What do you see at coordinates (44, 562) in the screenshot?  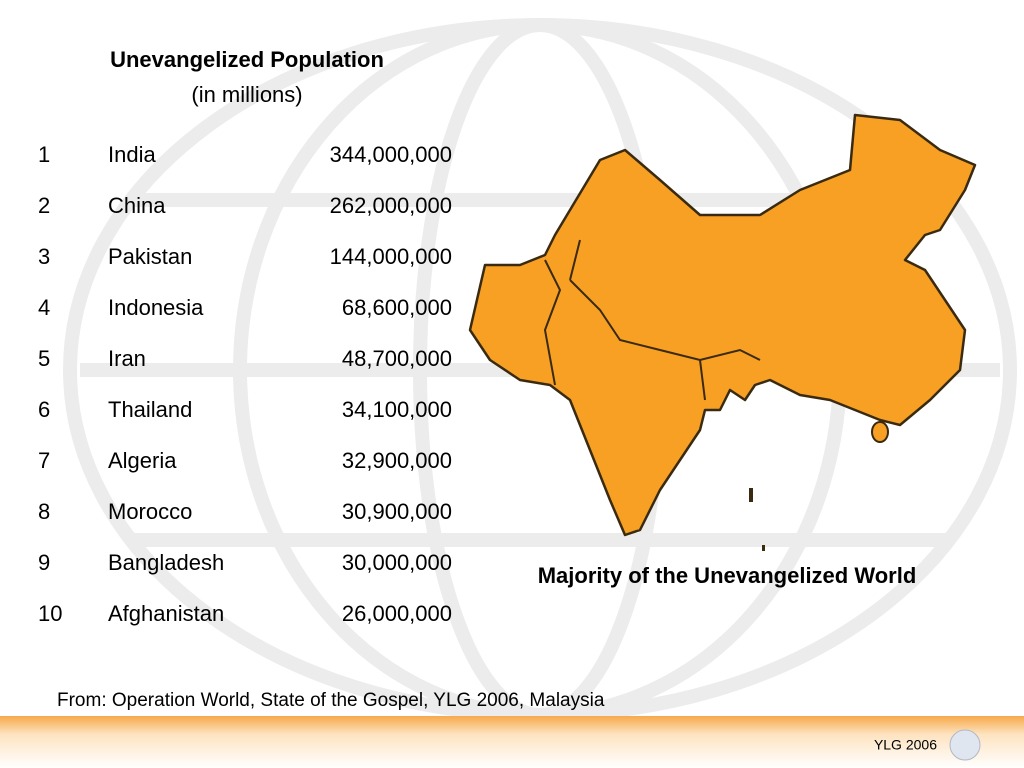 I see `rank-cell: 9` at bounding box center [44, 562].